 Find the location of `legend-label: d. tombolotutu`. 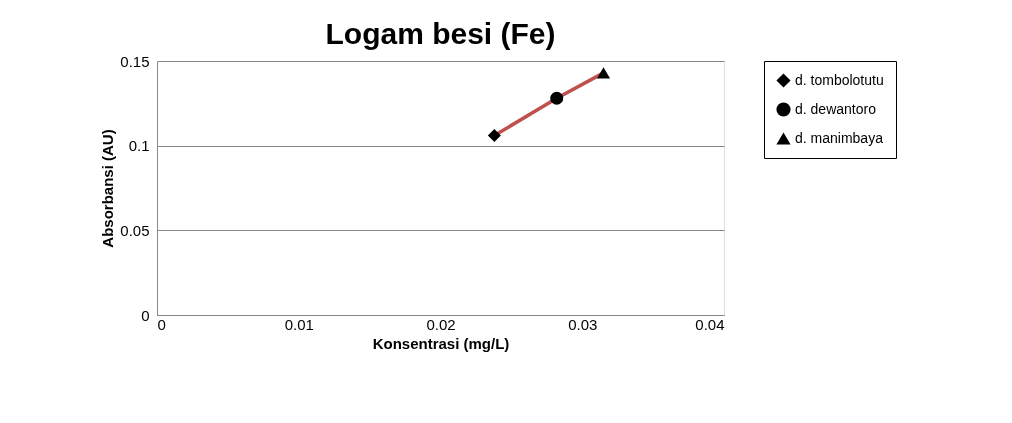

legend-label: d. tombolotutu is located at coordinates (839, 79).